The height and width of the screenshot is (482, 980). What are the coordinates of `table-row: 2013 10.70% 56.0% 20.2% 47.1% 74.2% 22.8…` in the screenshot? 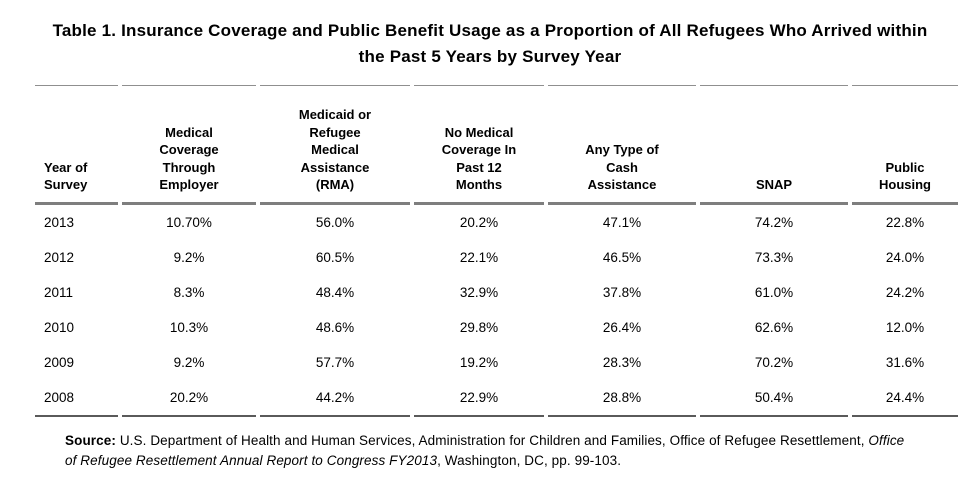 It's located at (496, 222).